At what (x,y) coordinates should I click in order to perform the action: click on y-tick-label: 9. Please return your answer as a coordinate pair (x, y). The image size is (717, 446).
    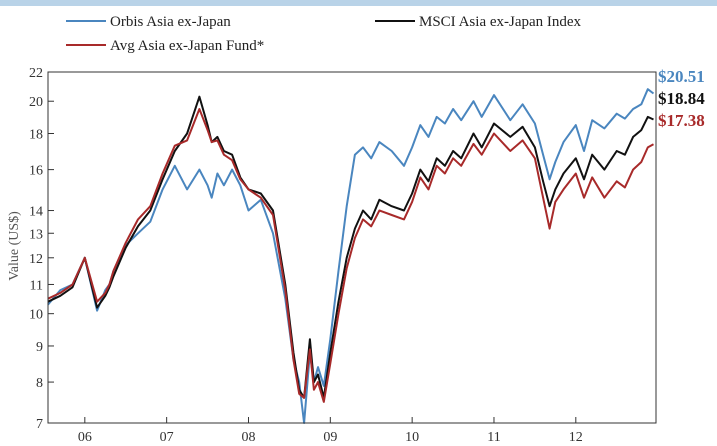
    Looking at the image, I should click on (39, 347).